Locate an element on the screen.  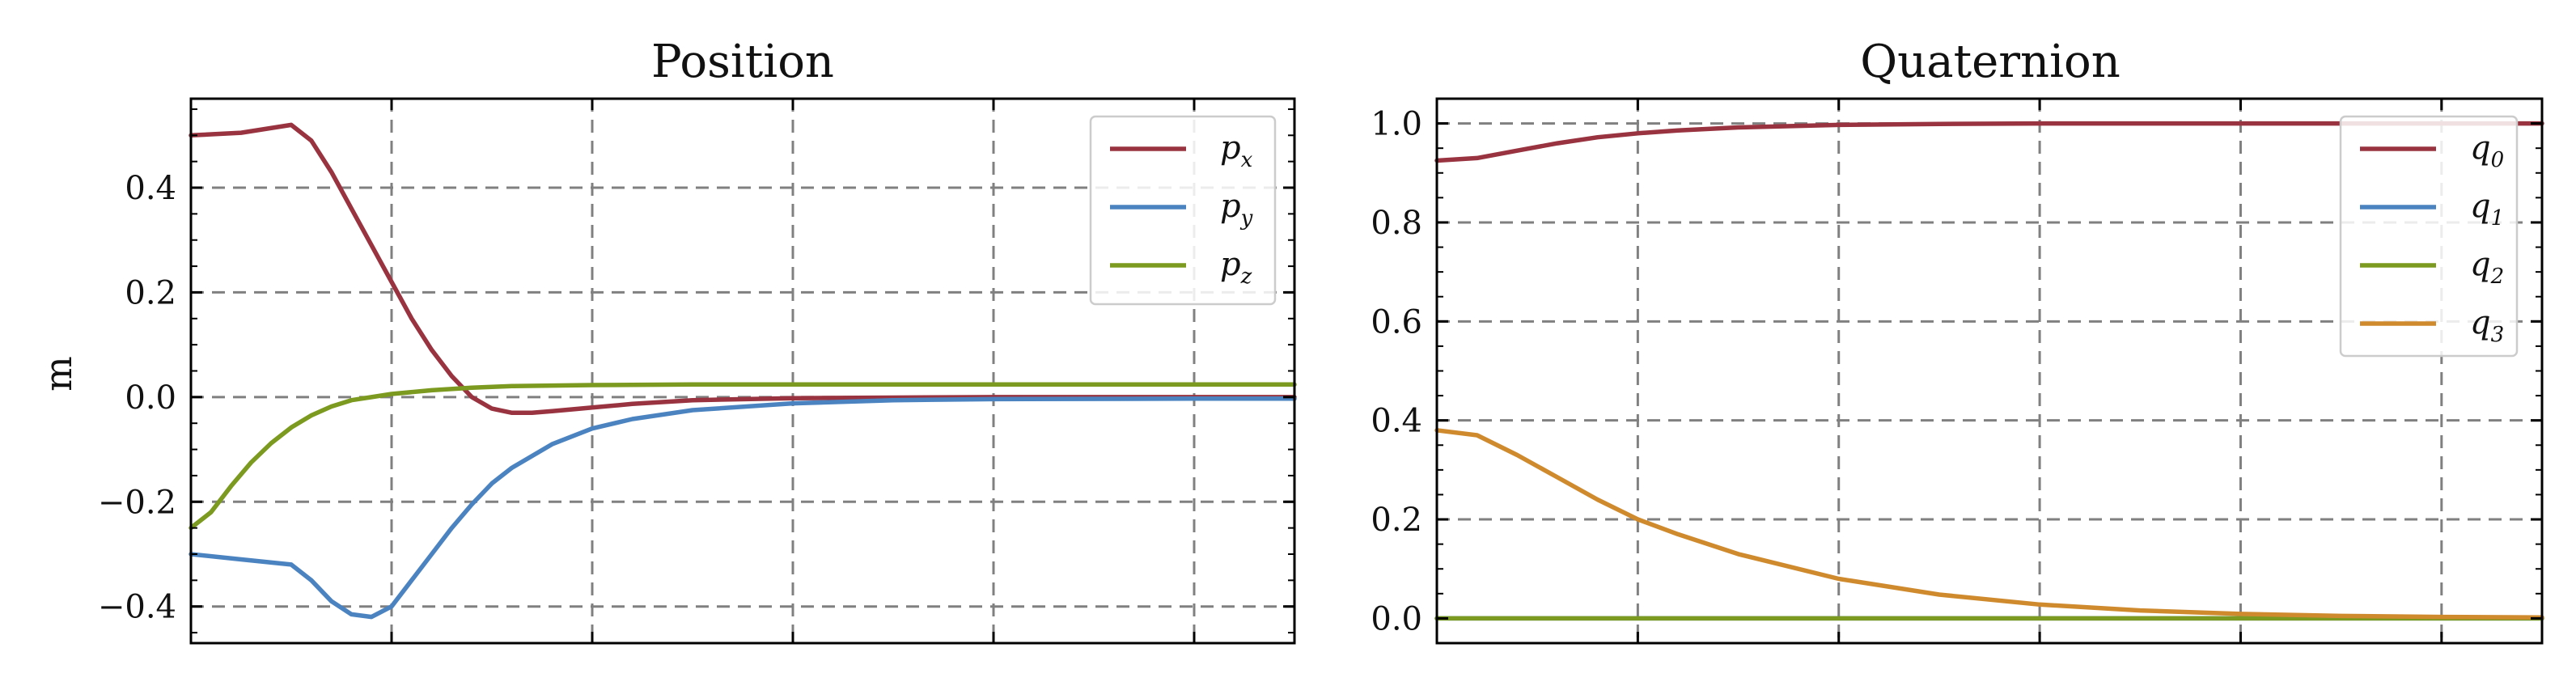
quaternion-ytick-label-1: 0.2 is located at coordinates (1396, 520).